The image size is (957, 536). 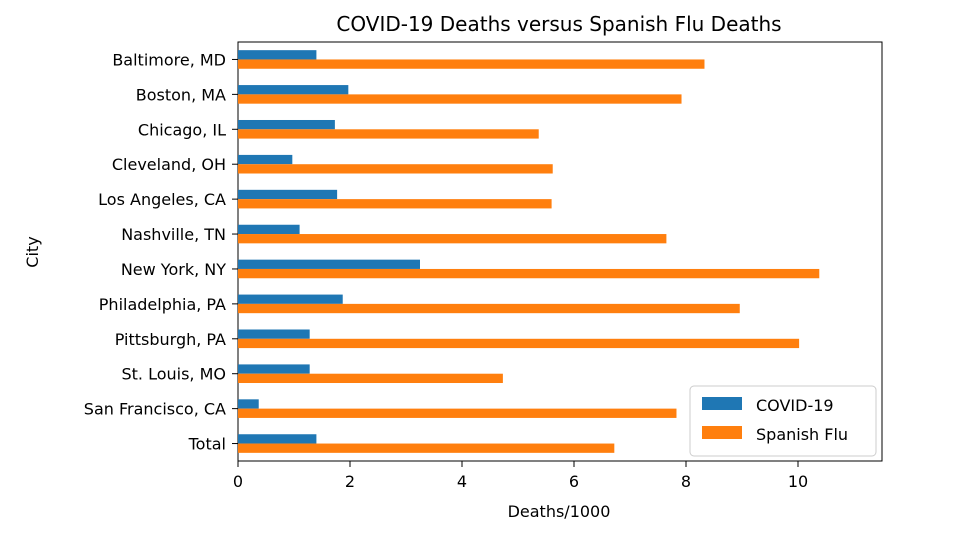 What do you see at coordinates (802, 434) in the screenshot?
I see `legend-label-spanish-flu: Spanish Flu` at bounding box center [802, 434].